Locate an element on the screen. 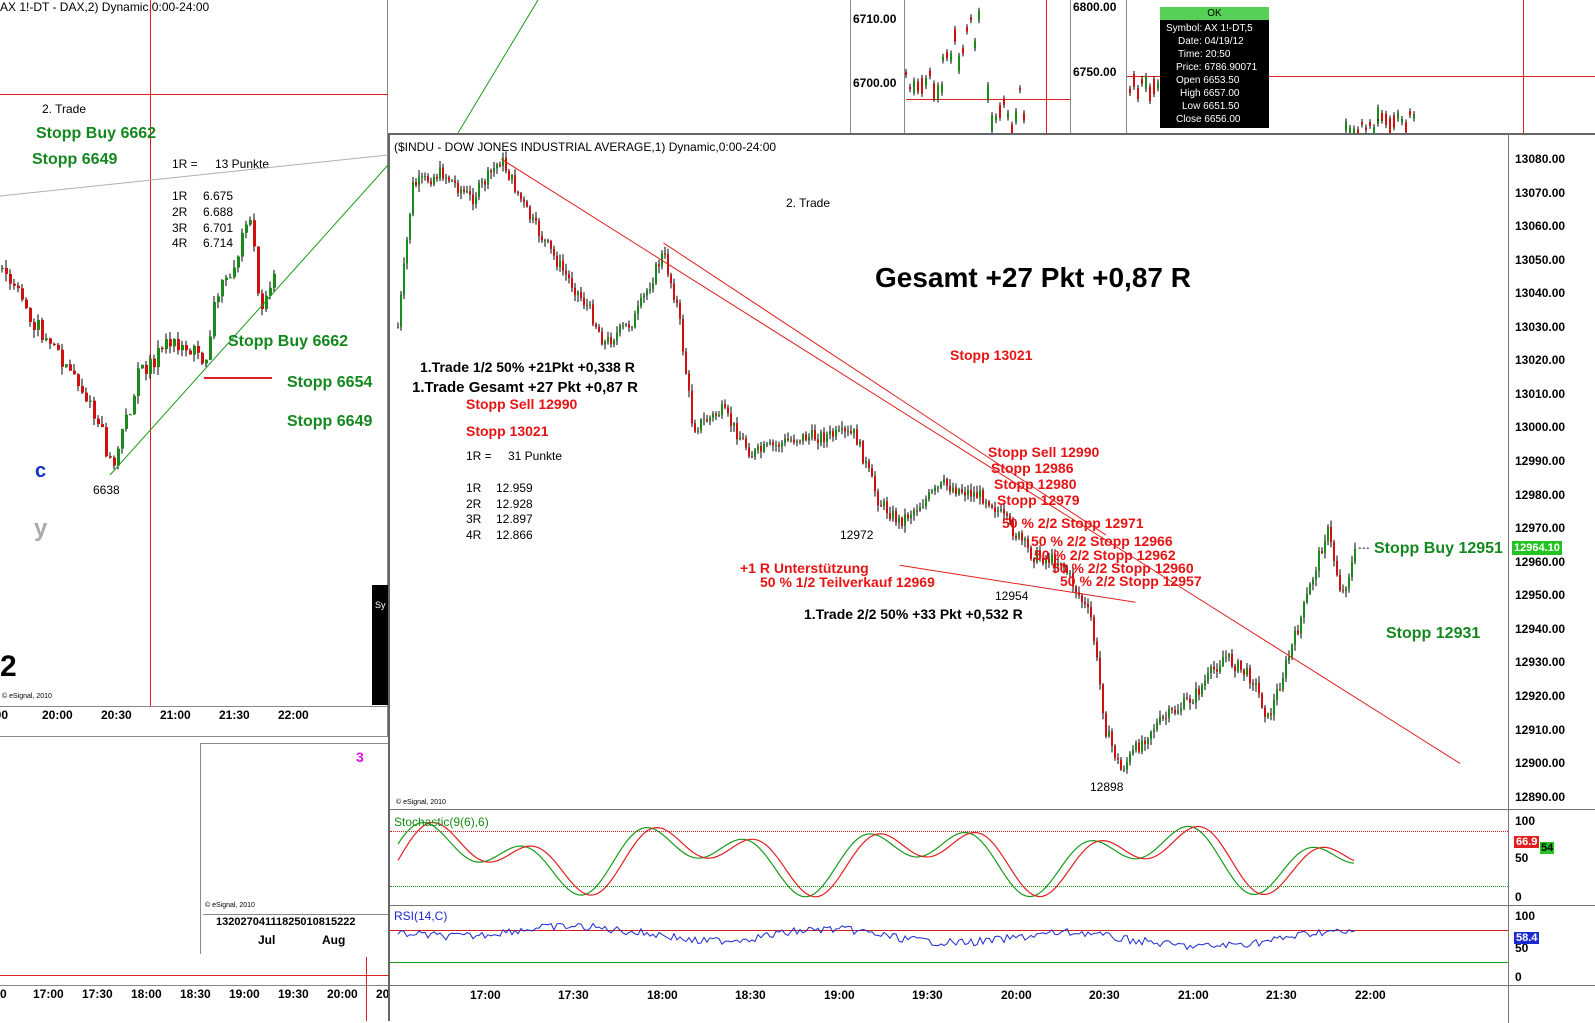  dax-time-label: 20:30 is located at coordinates (116, 715).